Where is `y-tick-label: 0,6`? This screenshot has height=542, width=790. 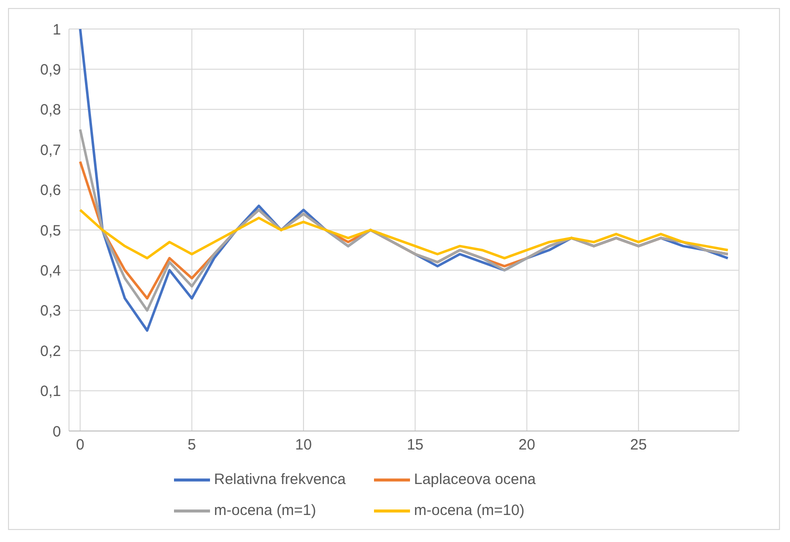
y-tick-label: 0,6 is located at coordinates (50, 191).